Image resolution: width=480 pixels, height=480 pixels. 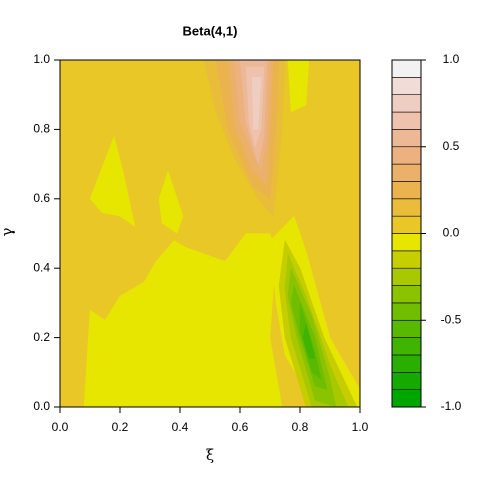 What do you see at coordinates (41, 129) in the screenshot?
I see `y-tick-label: 0.8` at bounding box center [41, 129].